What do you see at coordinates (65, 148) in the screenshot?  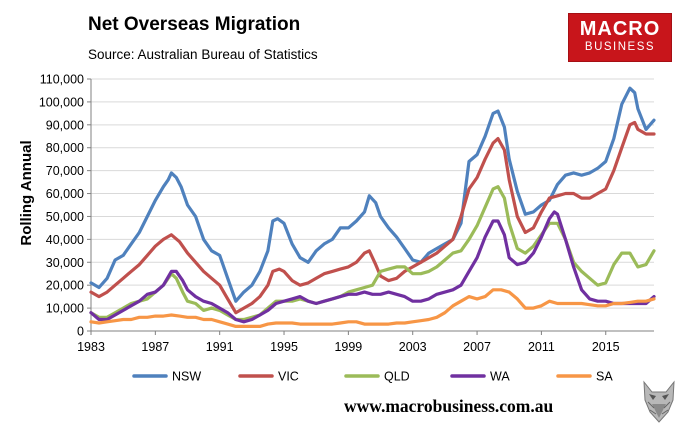 I see `y-tick-label: 80,000` at bounding box center [65, 148].